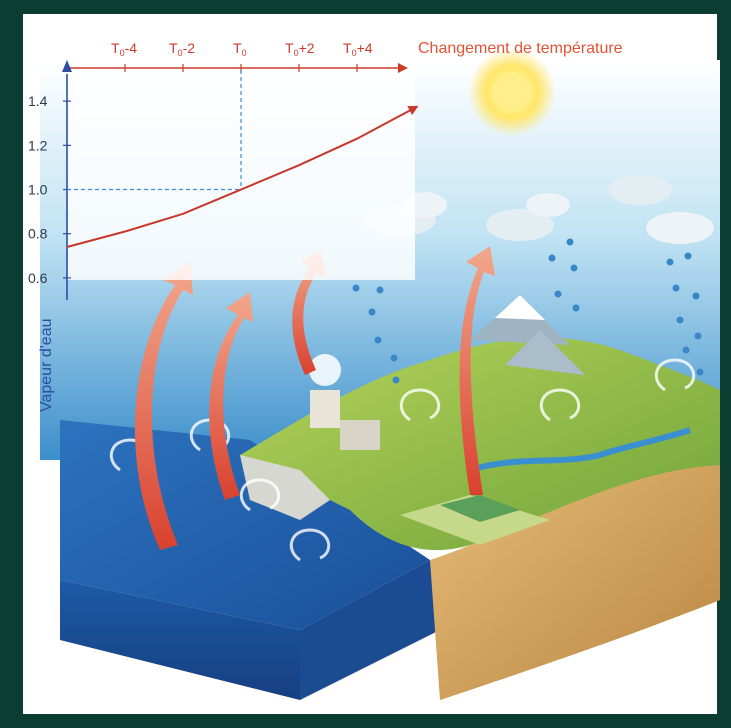 This screenshot has height=728, width=731. Describe the element at coordinates (38, 101) in the screenshot. I see `y-tick-label: 1.4` at that location.